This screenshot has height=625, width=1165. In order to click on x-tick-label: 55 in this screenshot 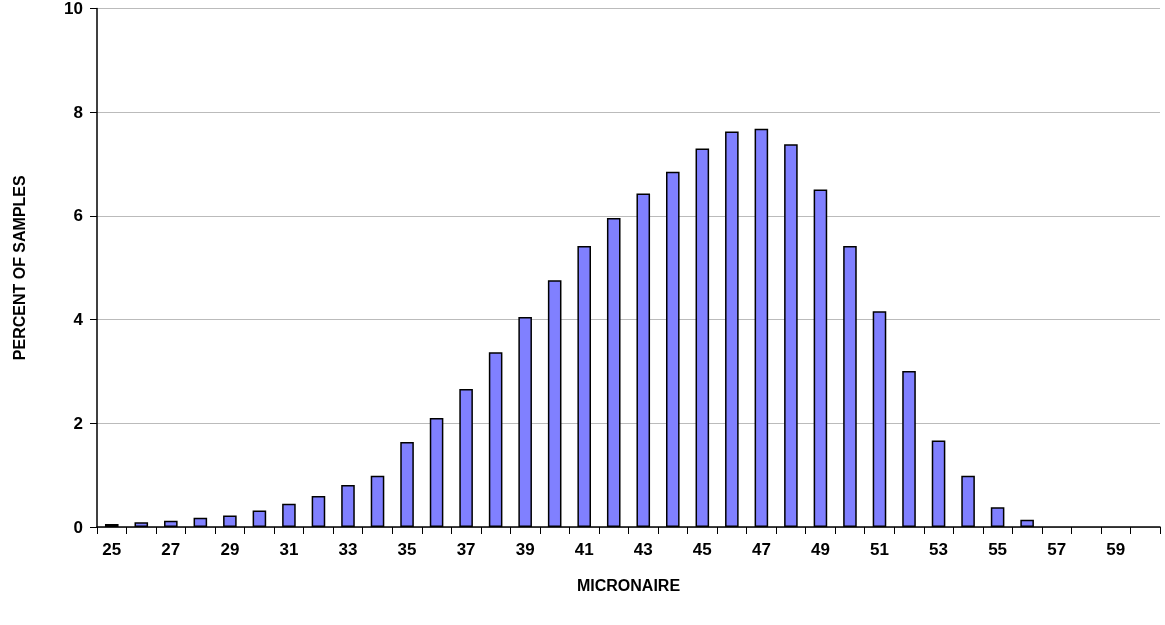, I will do `click(998, 549)`.